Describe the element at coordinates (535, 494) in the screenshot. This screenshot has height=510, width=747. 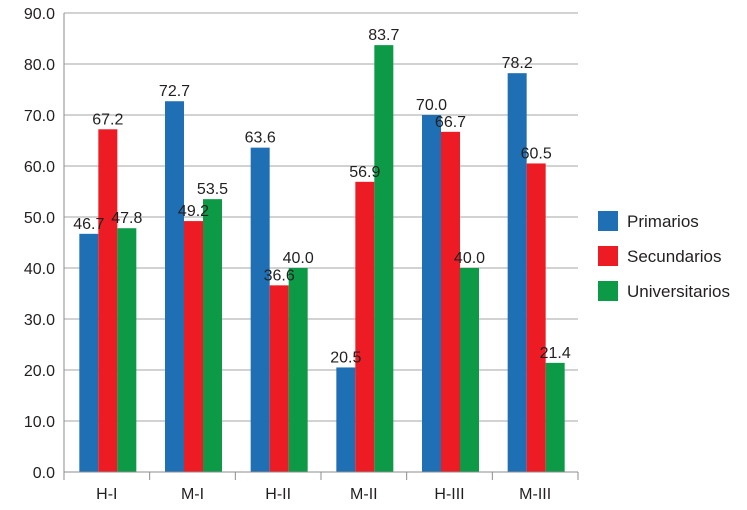
I see `x-category-label: M-III` at that location.